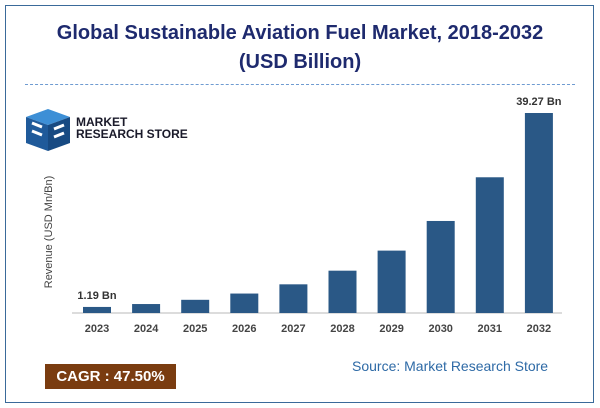  What do you see at coordinates (102, 122) in the screenshot?
I see `logo-line1: MARKET` at bounding box center [102, 122].